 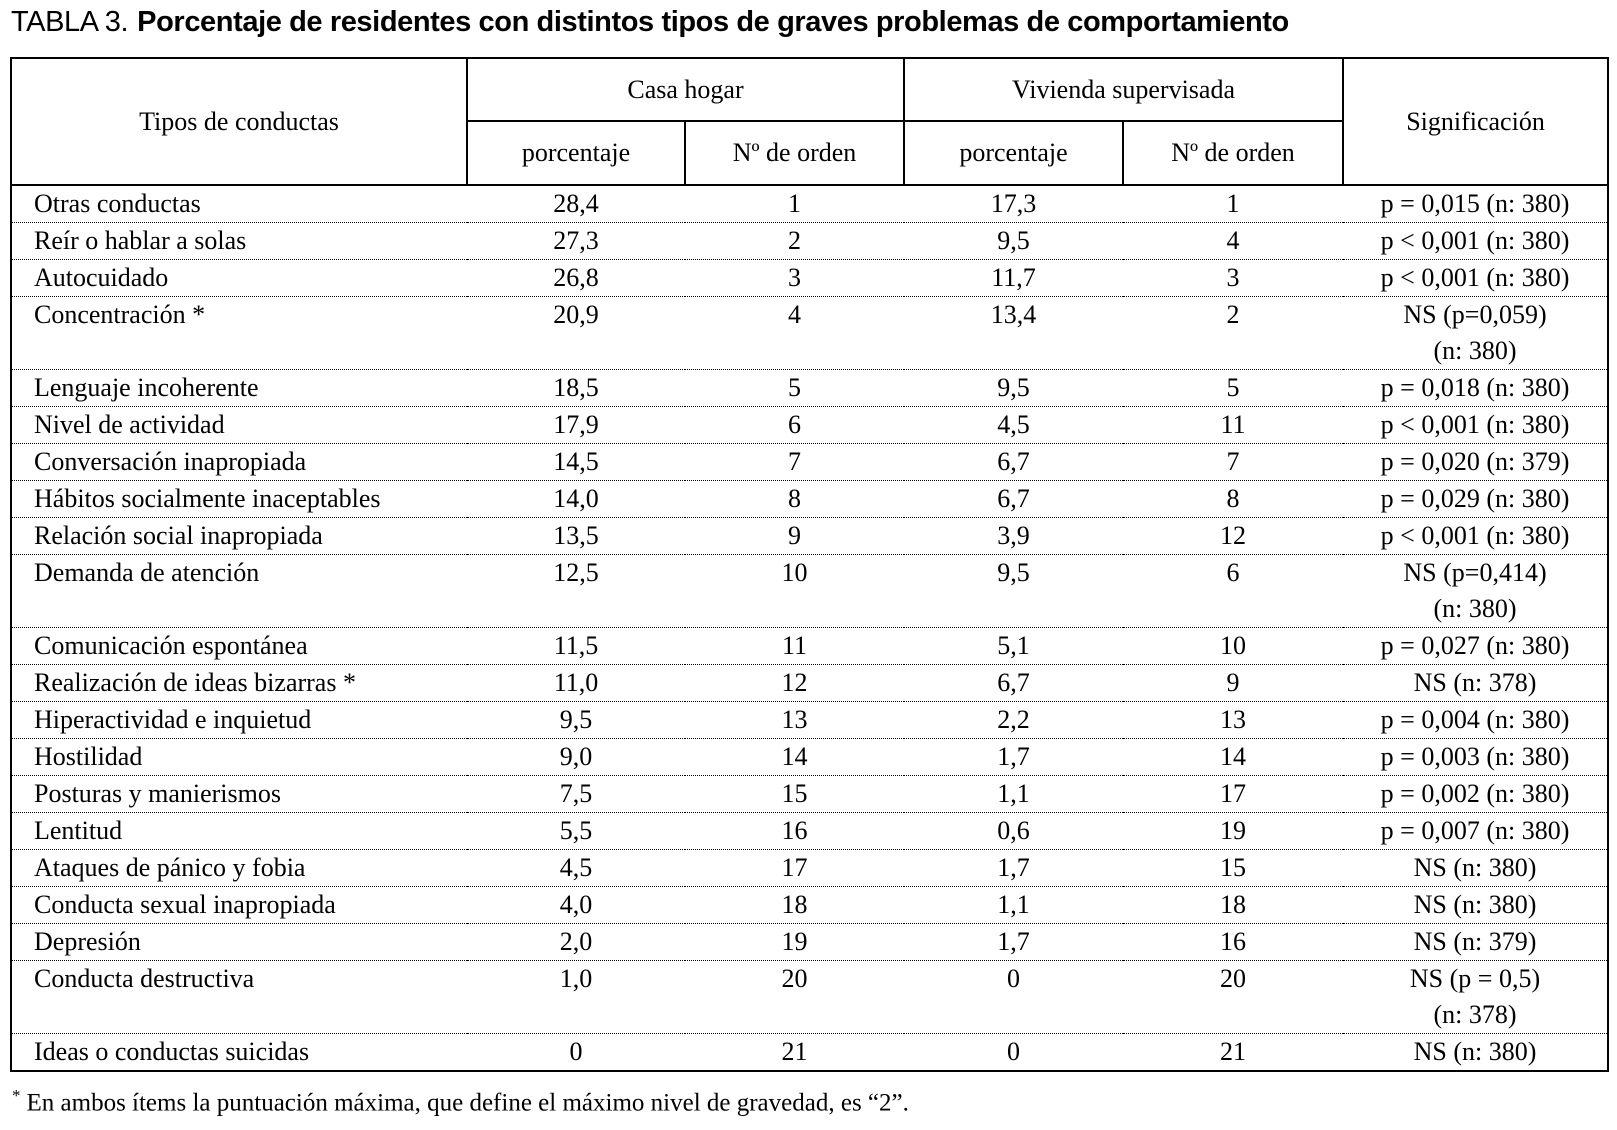 What do you see at coordinates (1476, 683) in the screenshot?
I see `cell-significacion: NS (n: 378)` at bounding box center [1476, 683].